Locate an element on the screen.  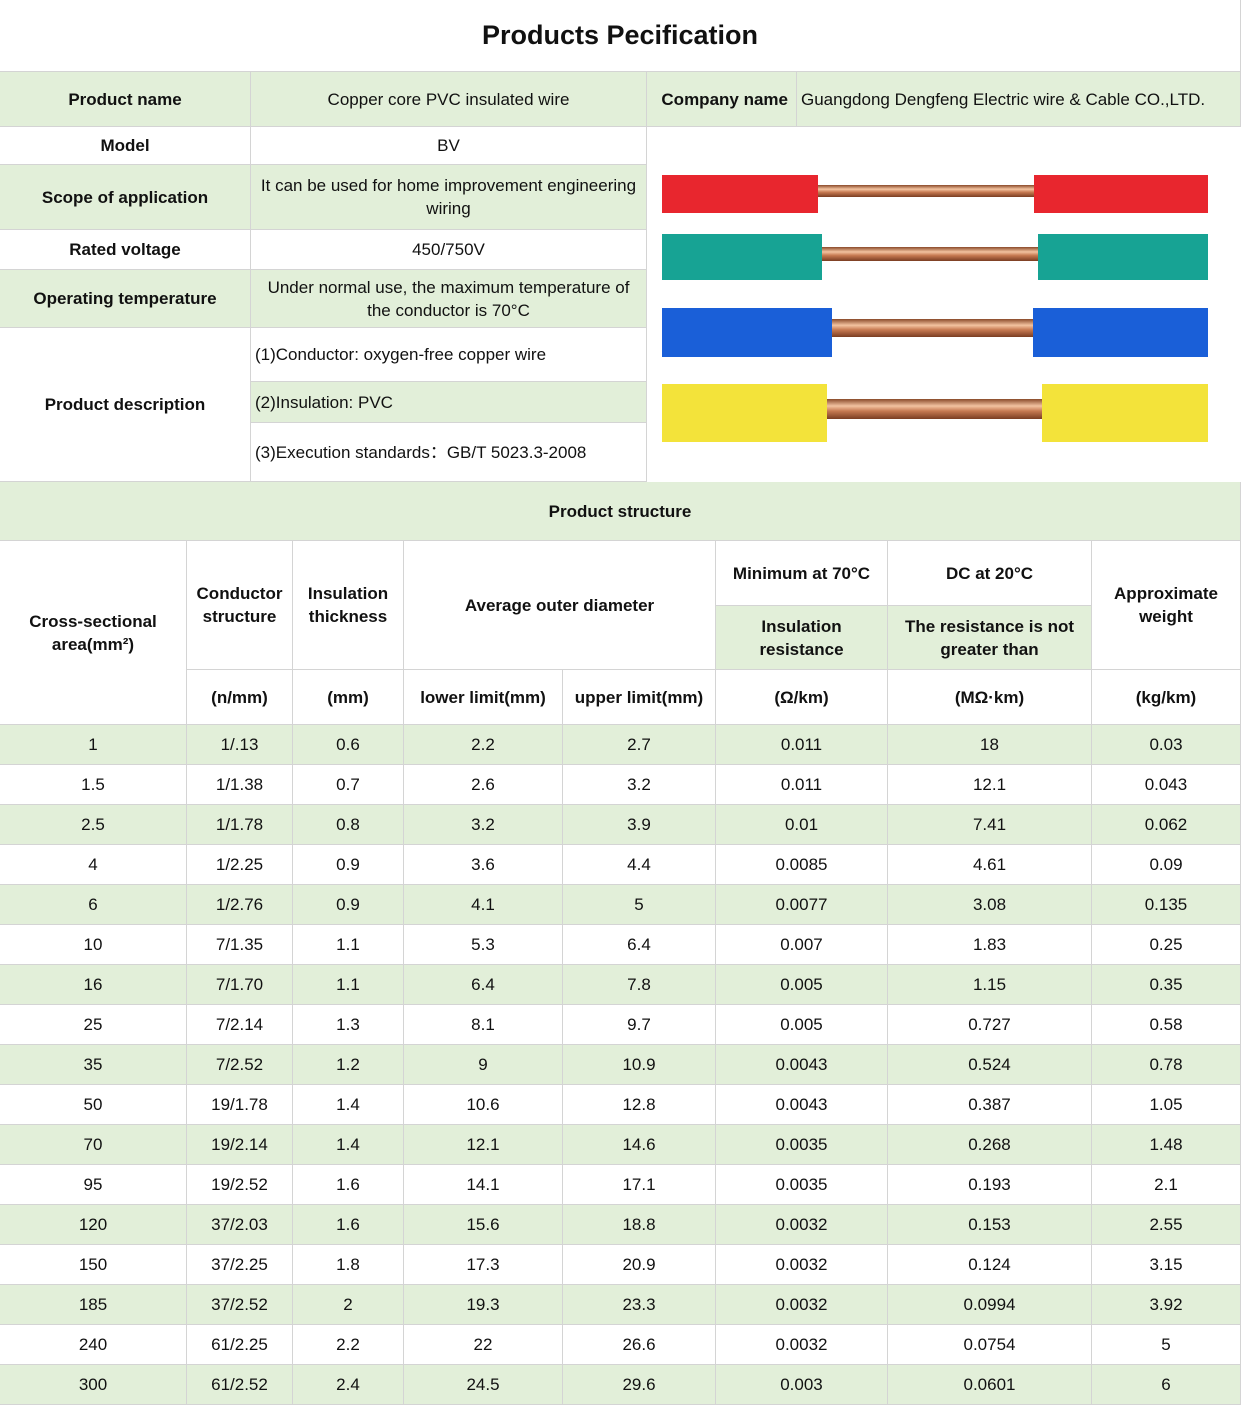
table-cell: 0.0601 is located at coordinates (990, 1385).